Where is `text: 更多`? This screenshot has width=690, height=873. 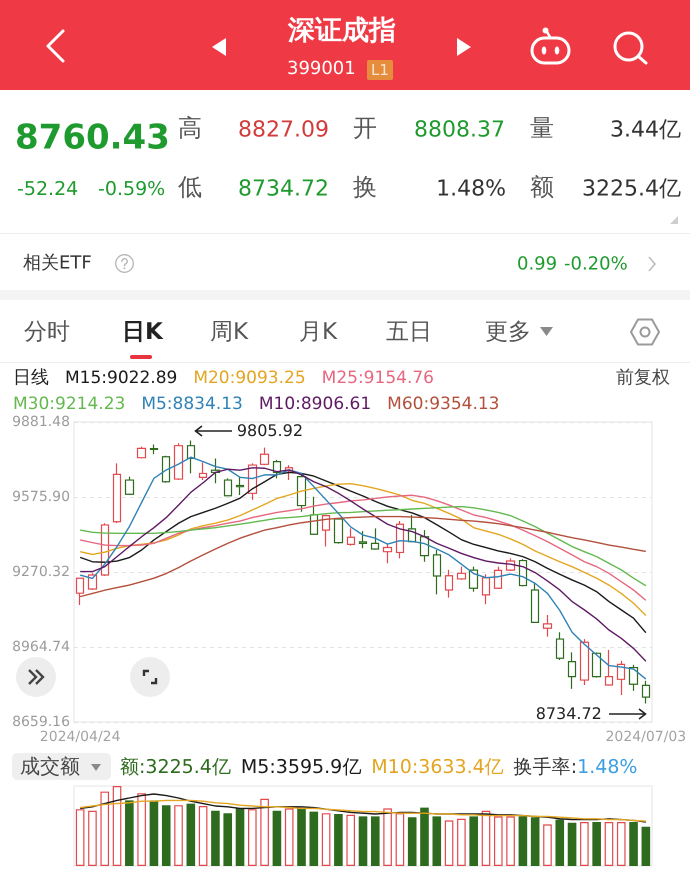 text: 更多 is located at coordinates (508, 332).